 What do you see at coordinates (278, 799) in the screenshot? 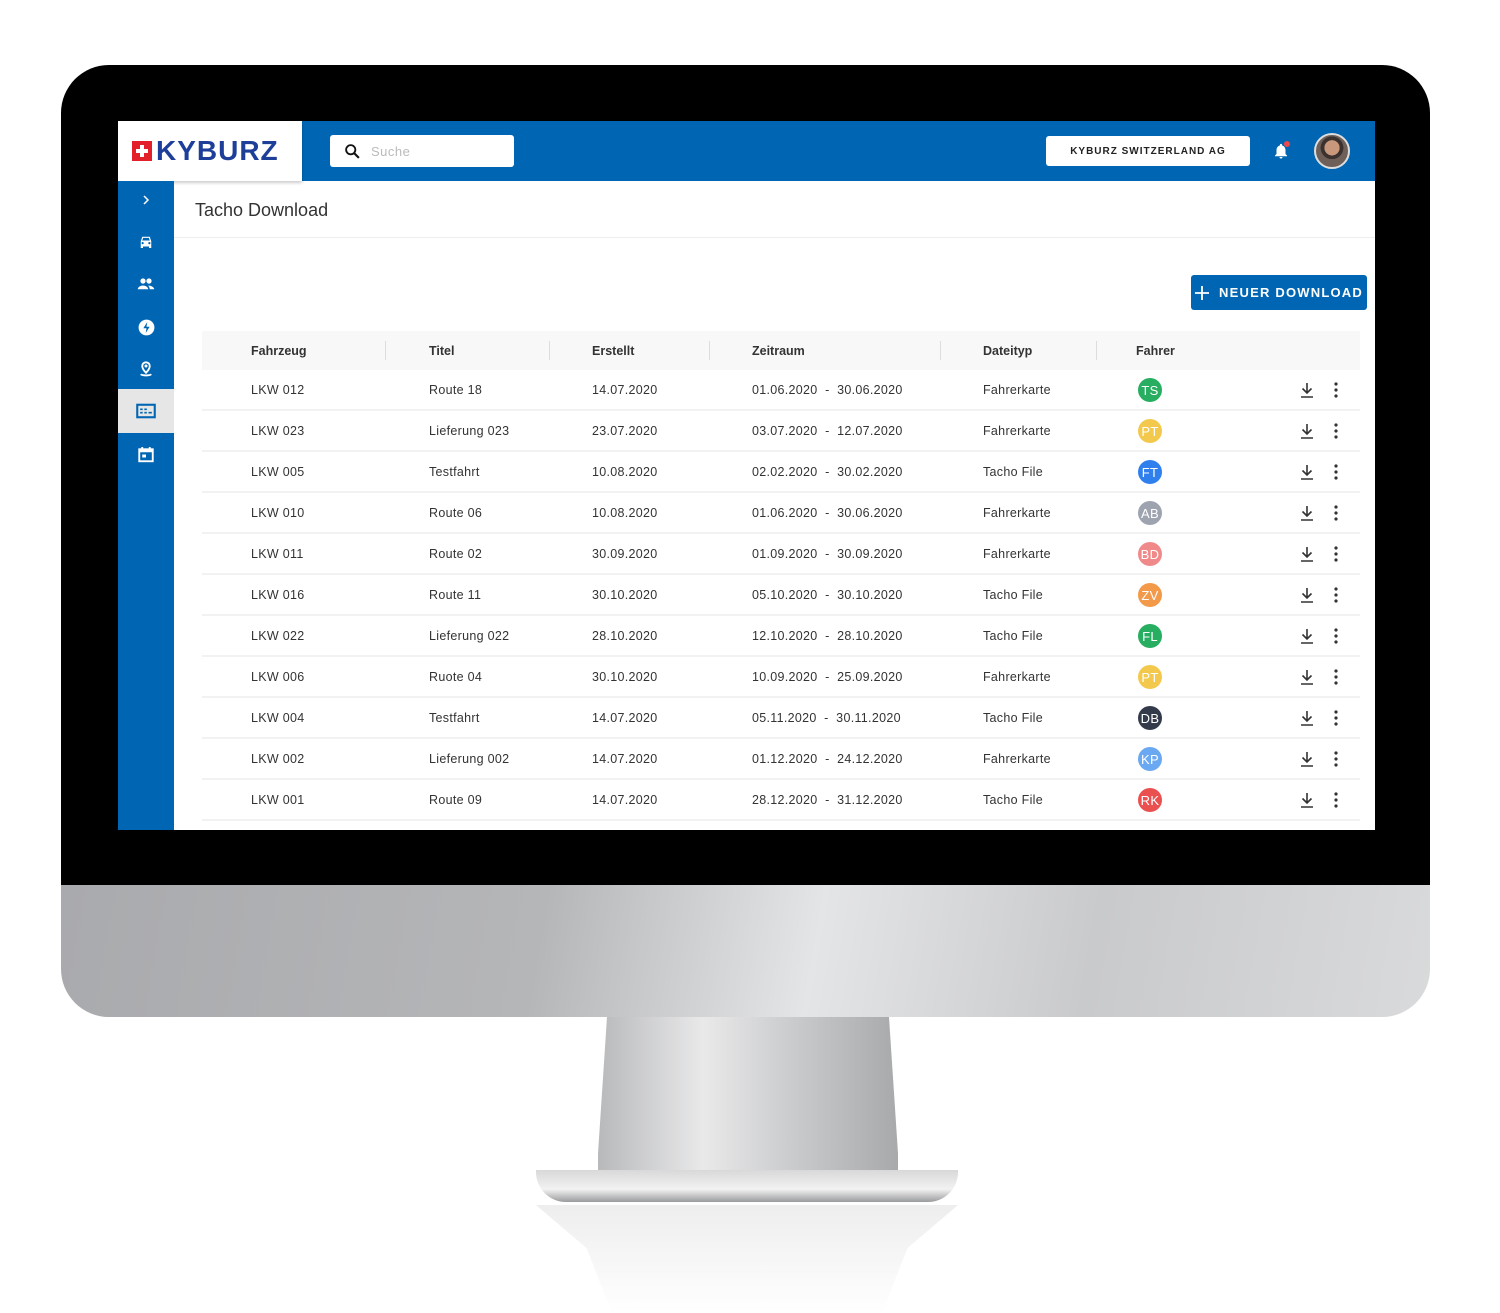
I see `cell-vehicle: LKW 001` at bounding box center [278, 799].